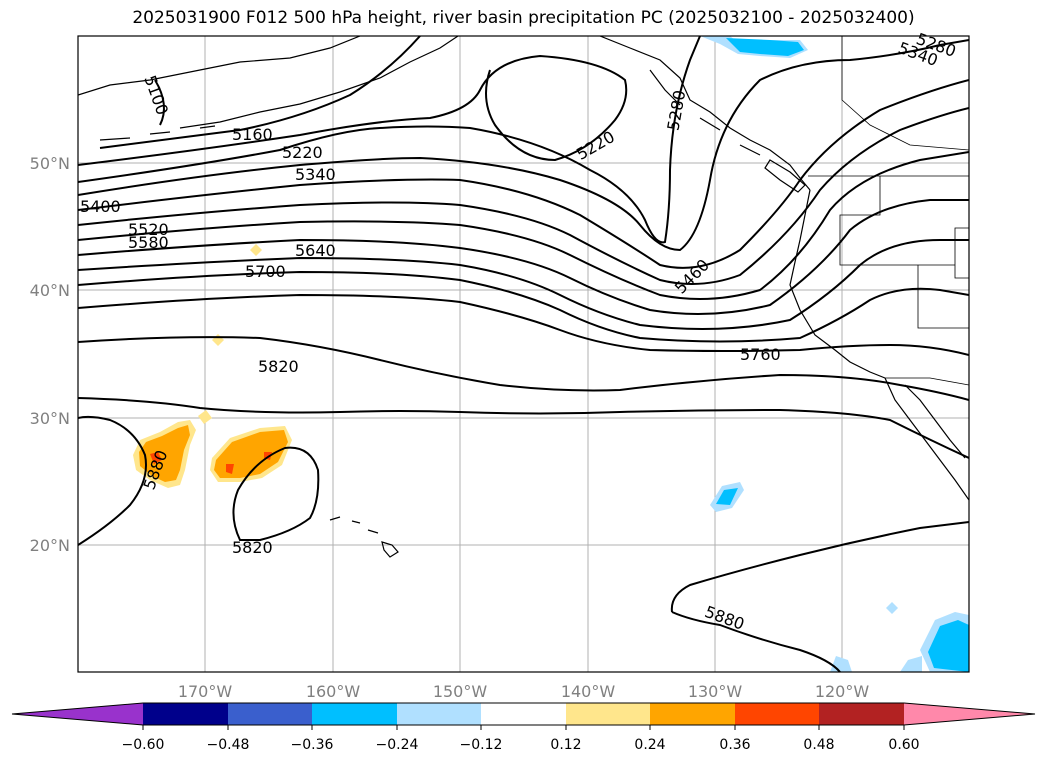 The height and width of the screenshot is (765, 1047). I want to click on colorbar-tick-label: 0.48, so click(818, 745).